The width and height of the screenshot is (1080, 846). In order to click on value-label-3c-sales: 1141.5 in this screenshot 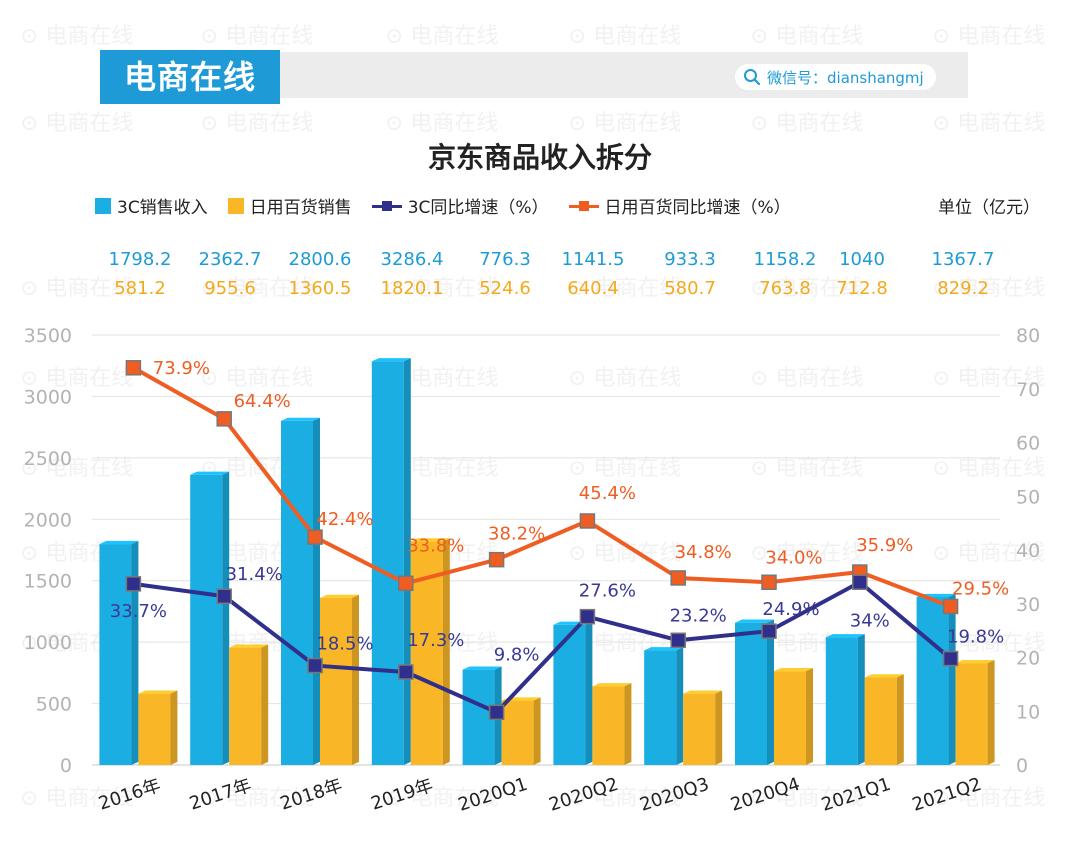, I will do `click(593, 259)`.